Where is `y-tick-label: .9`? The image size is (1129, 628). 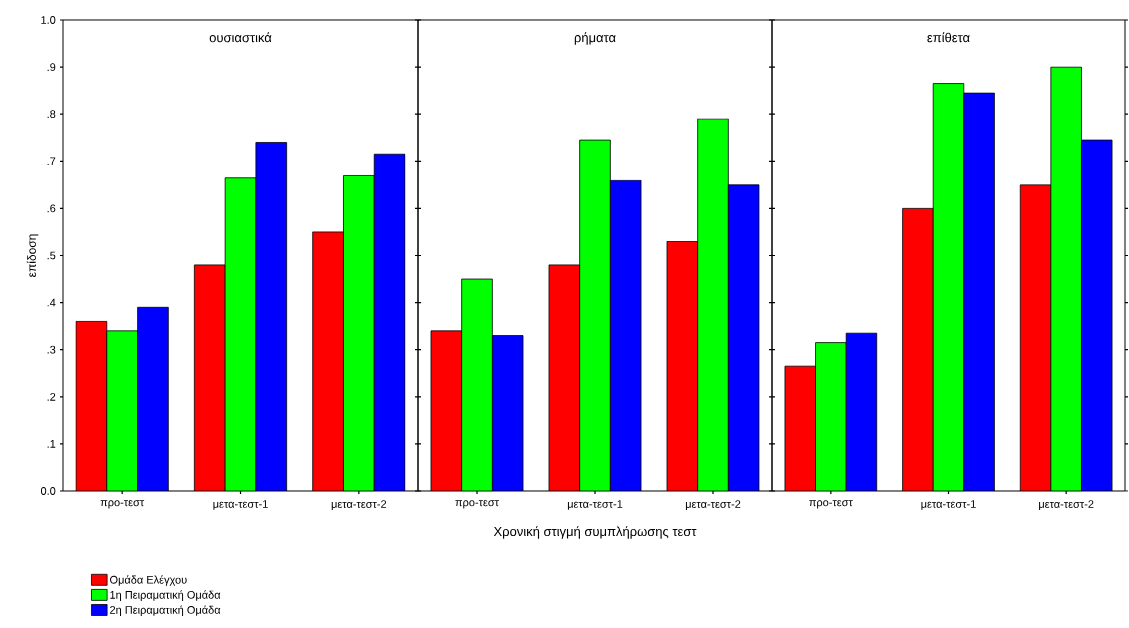
y-tick-label: .9 is located at coordinates (51, 67).